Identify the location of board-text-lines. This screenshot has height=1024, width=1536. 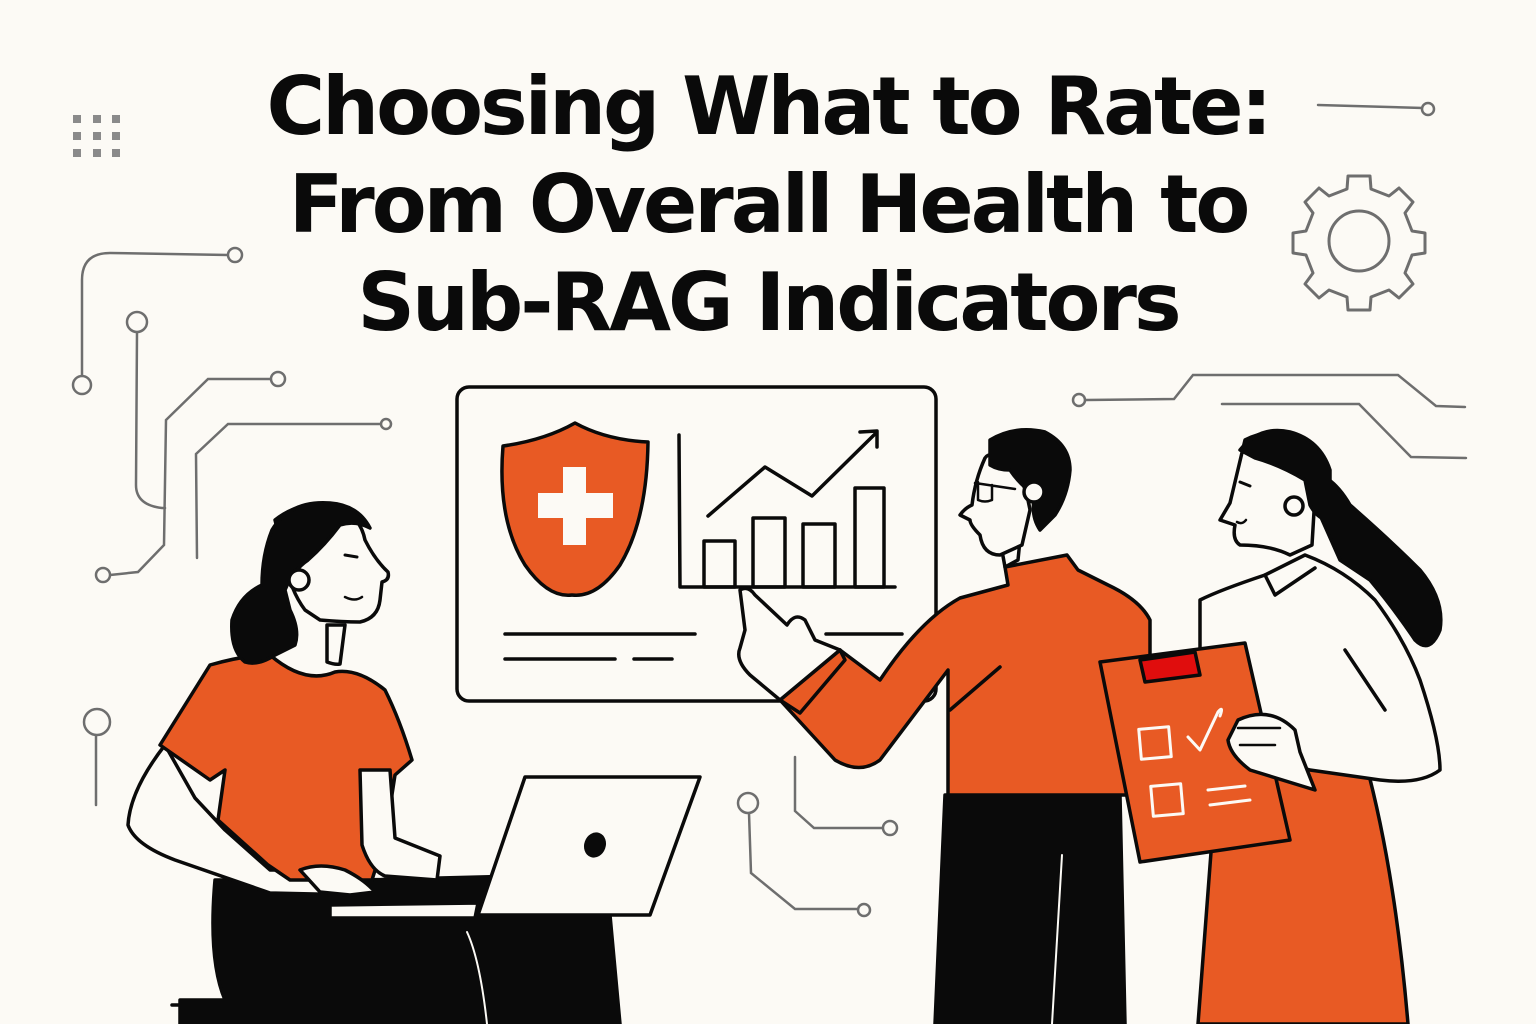
(703, 646).